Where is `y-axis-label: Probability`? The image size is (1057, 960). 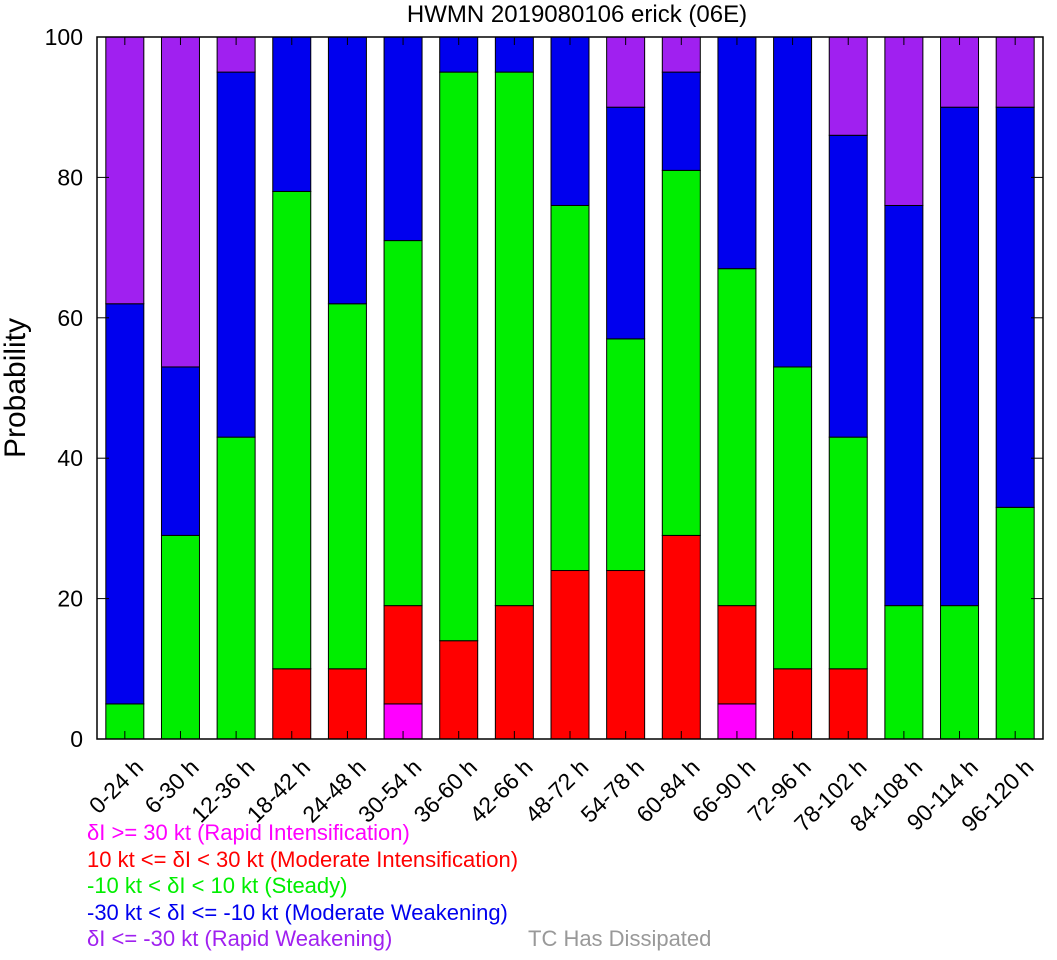
y-axis-label: Probability is located at coordinates (16, 388).